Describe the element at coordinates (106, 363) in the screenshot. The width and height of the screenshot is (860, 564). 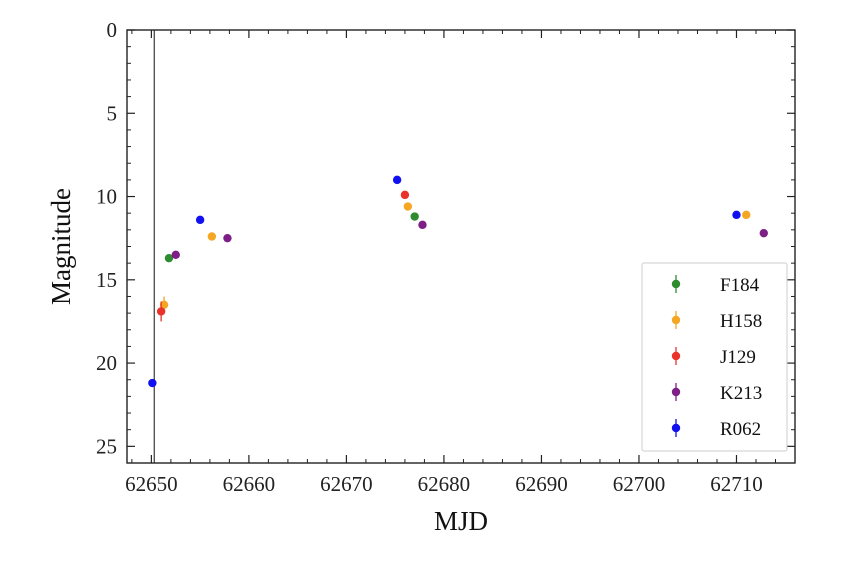
I see `y-tick-label: 20` at that location.